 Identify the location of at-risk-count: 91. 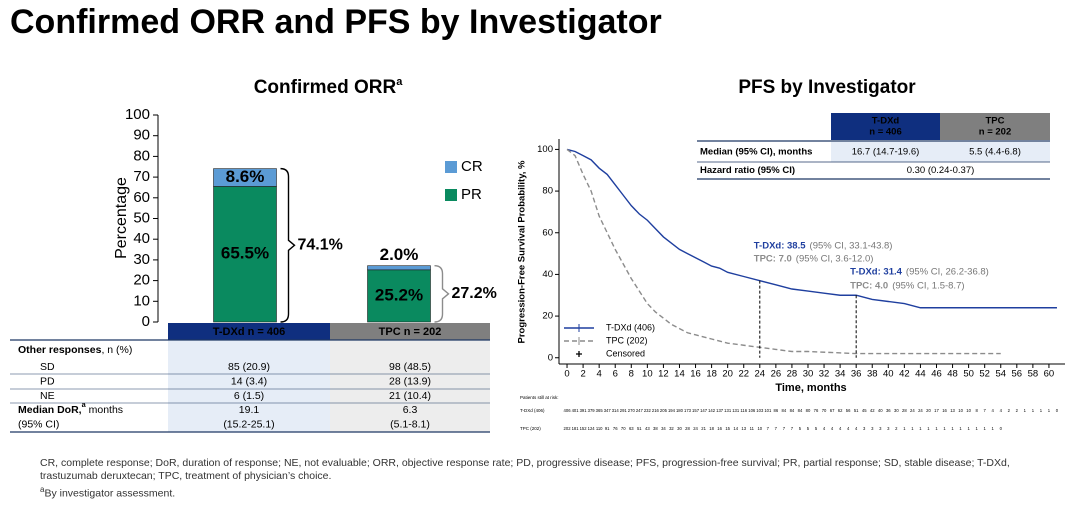
(607, 428).